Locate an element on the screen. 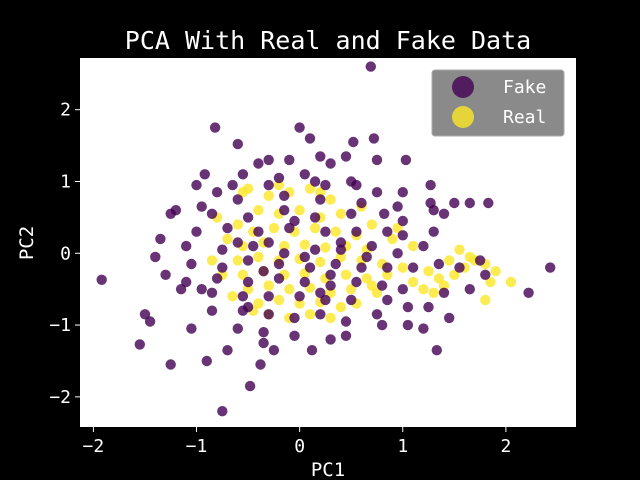 The height and width of the screenshot is (480, 640). x-tick-label: 0 is located at coordinates (299, 446).